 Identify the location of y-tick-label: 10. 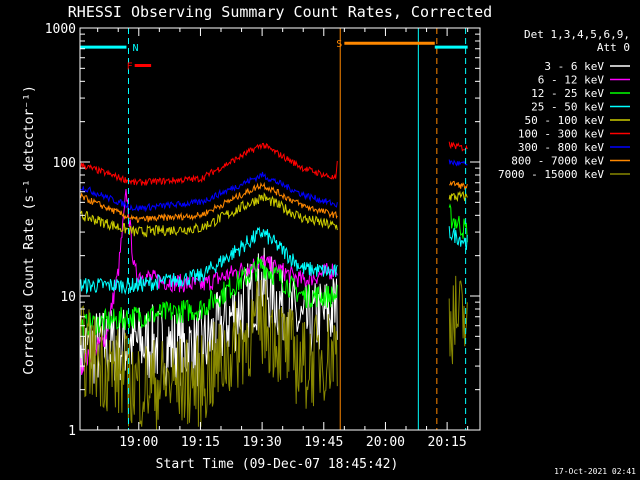
(68, 297).